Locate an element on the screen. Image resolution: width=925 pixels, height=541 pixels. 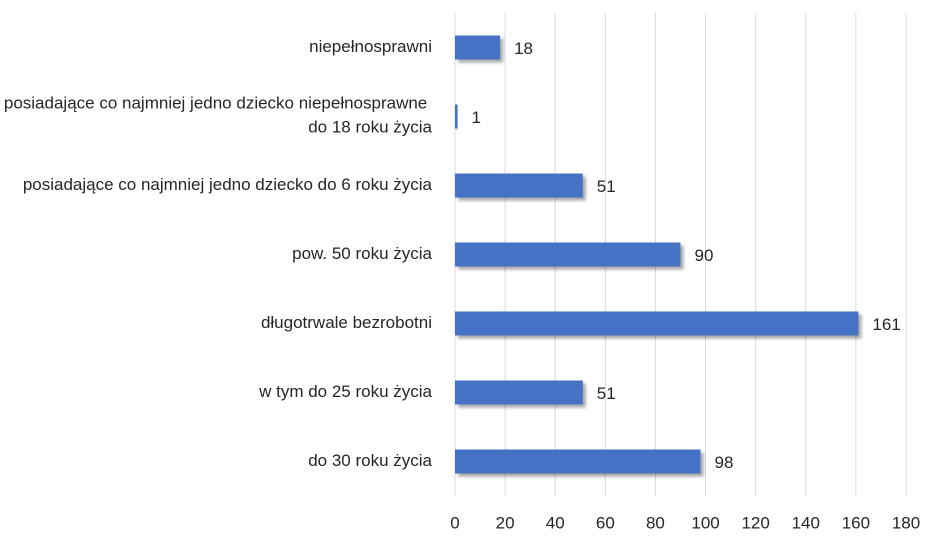
value-label: 161 is located at coordinates (886, 324).